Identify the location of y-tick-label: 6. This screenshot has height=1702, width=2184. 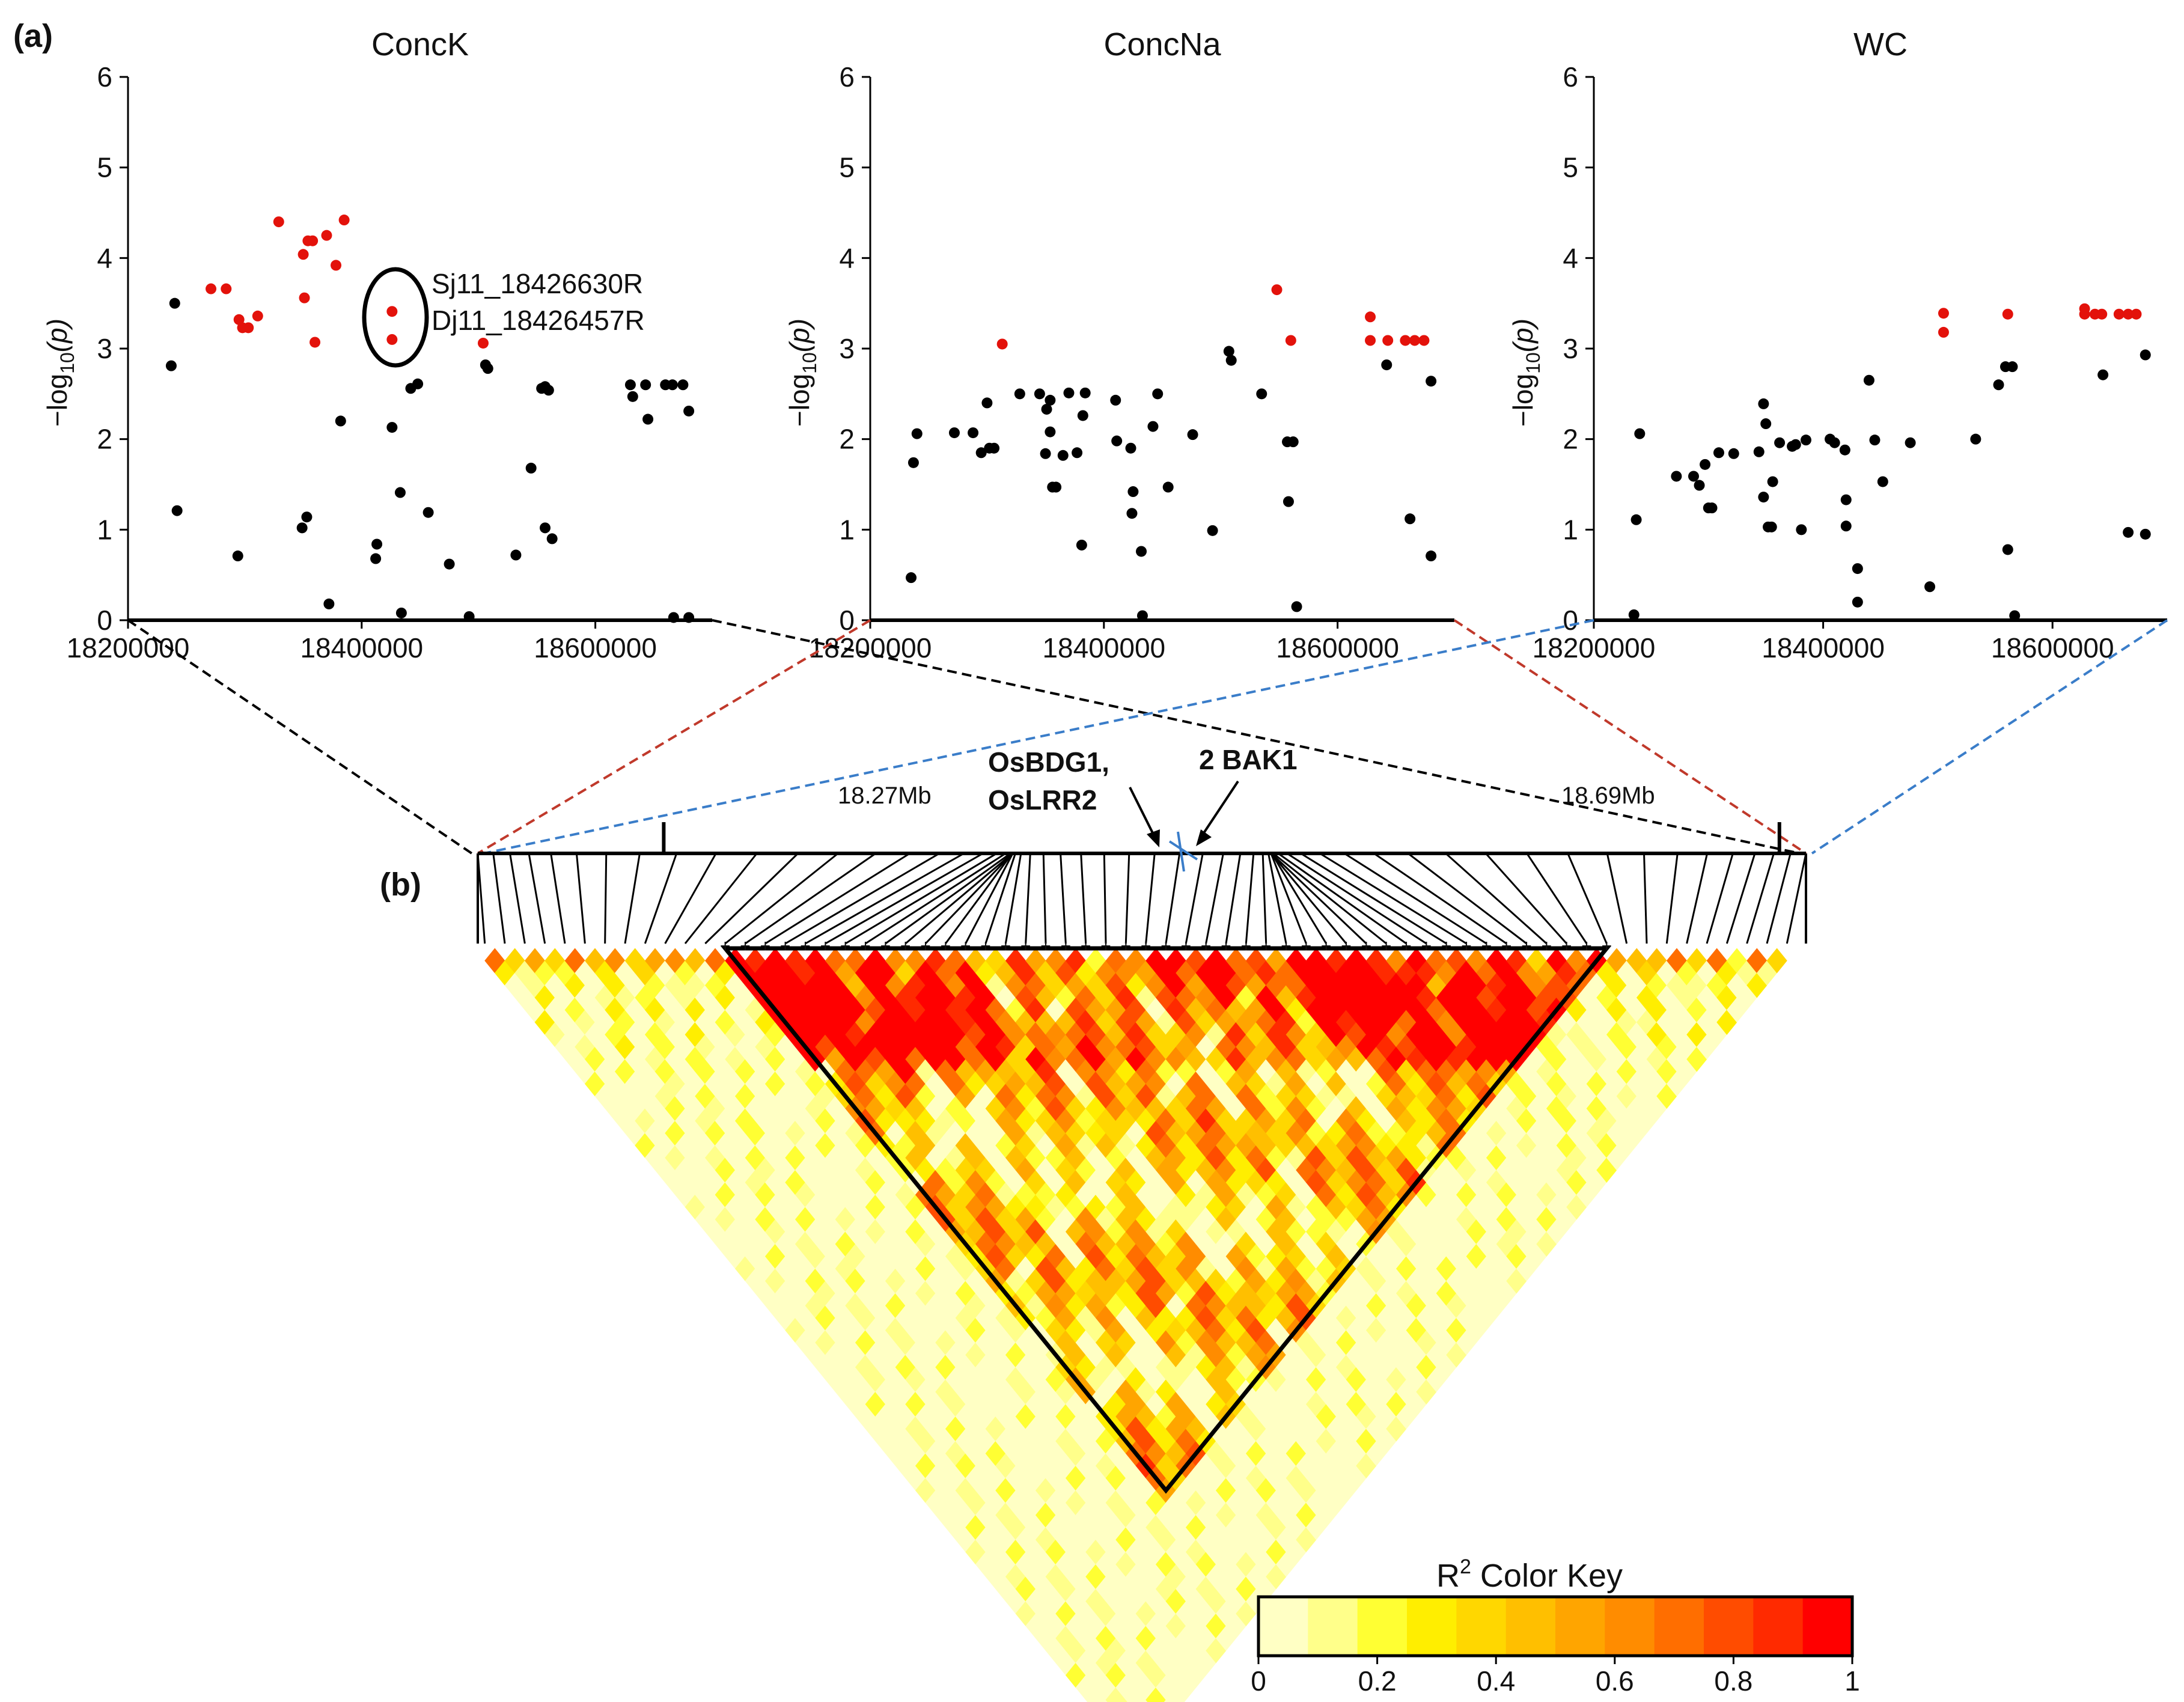
(1570, 77).